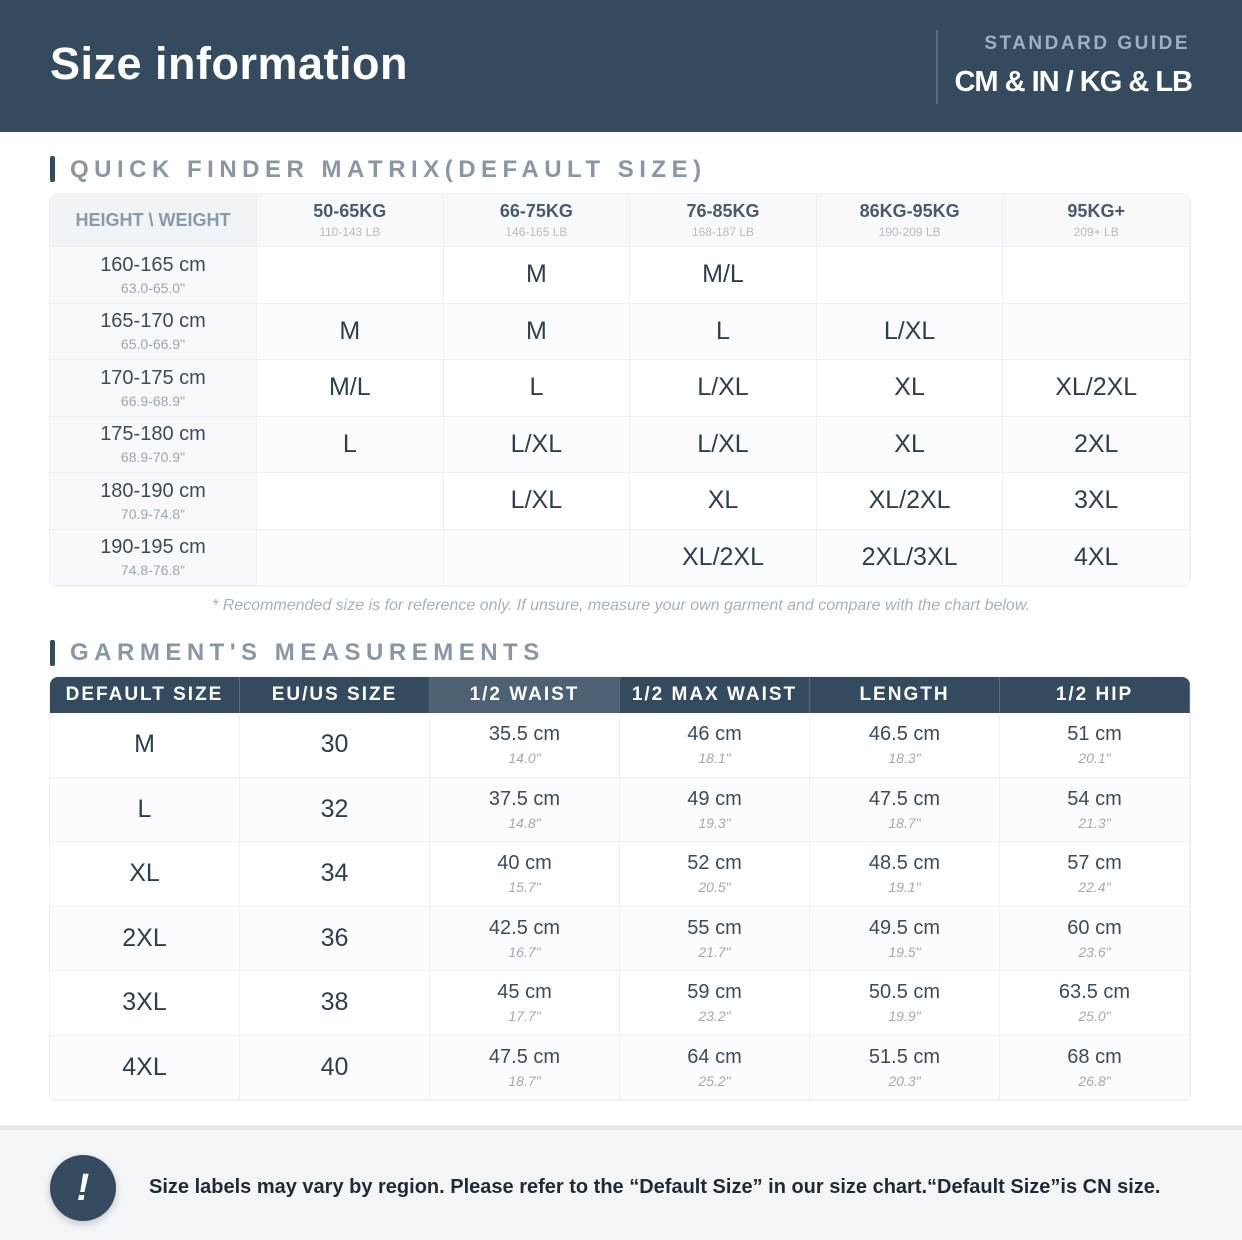 This screenshot has width=1242, height=1240. I want to click on measure-cm: 60 cm, so click(1094, 927).